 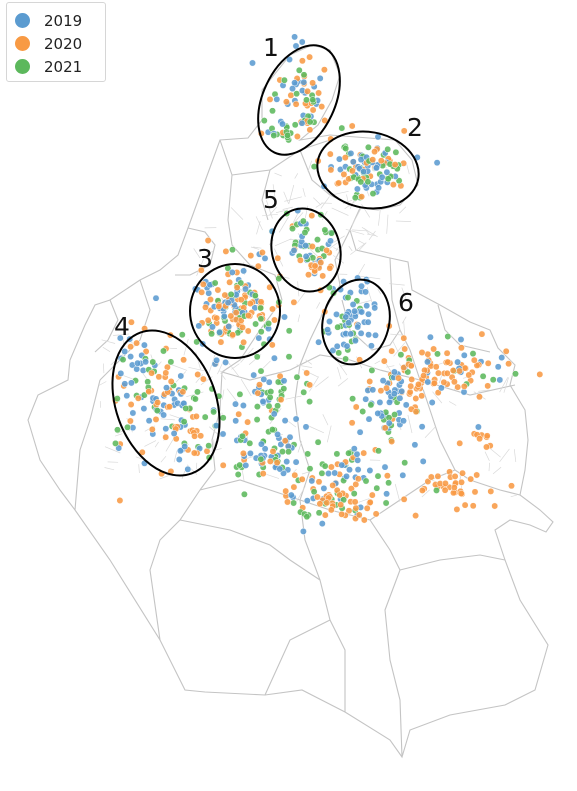 What do you see at coordinates (60, 20) in the screenshot?
I see `legend-item-2019: 2019` at bounding box center [60, 20].